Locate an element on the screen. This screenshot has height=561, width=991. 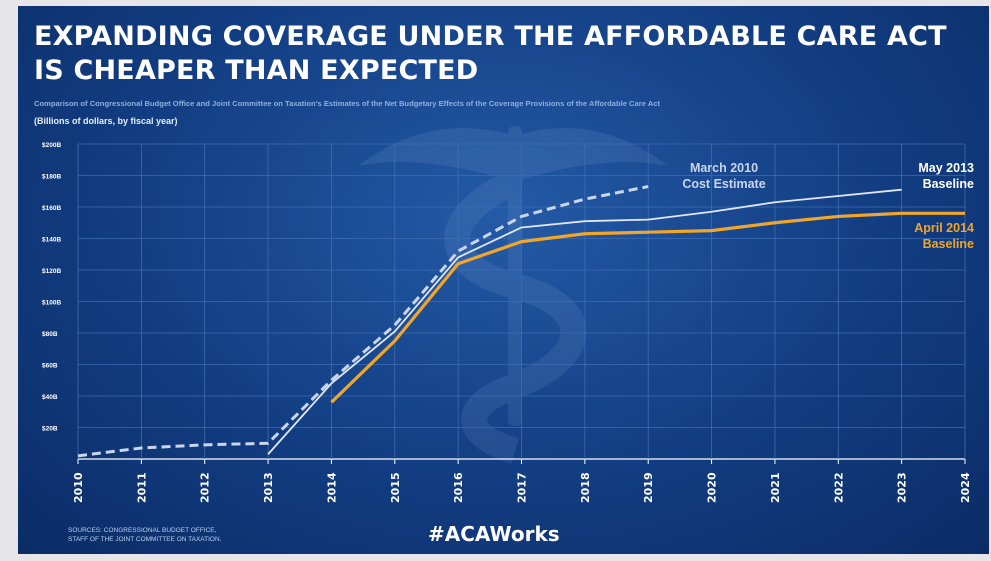
sources-line1: SOURCES: CONGRESSIONAL BUDGET OFFICE, is located at coordinates (142, 530).